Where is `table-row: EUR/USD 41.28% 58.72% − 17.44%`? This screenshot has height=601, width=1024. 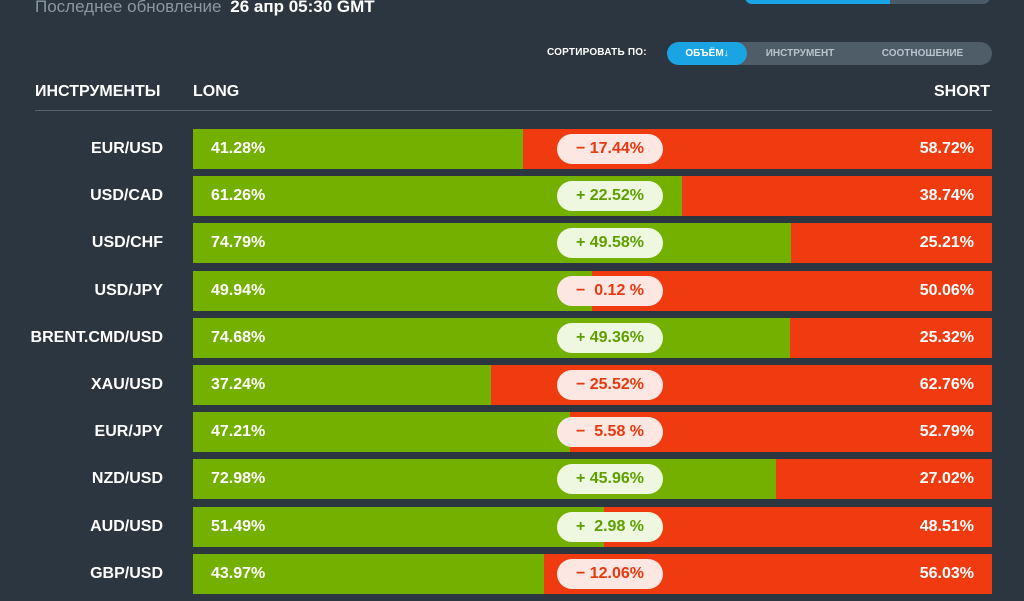
table-row: EUR/USD 41.28% 58.72% − 17.44% is located at coordinates (512, 149).